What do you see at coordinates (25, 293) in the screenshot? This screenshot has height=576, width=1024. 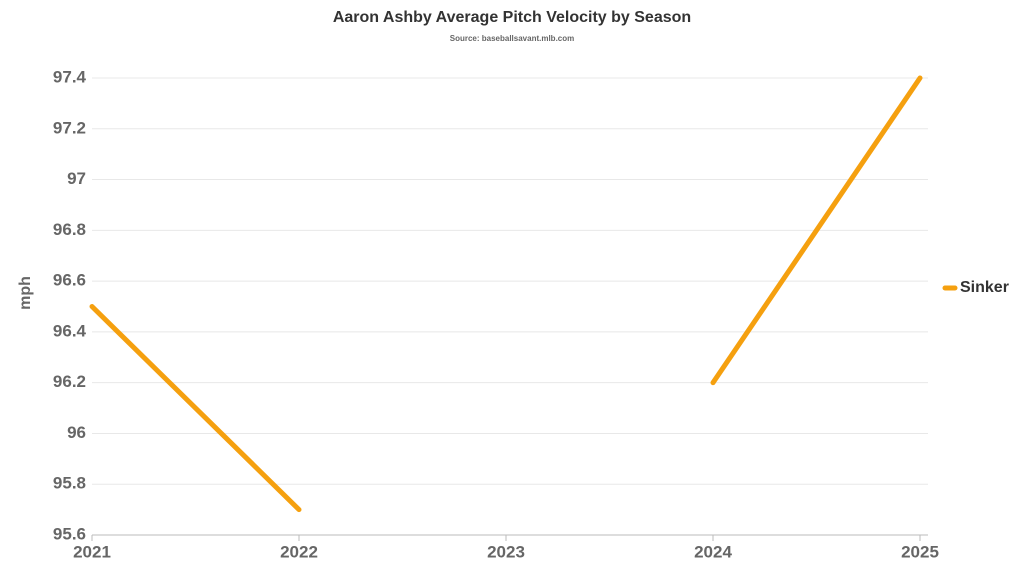 I see `y-axis-label: mph` at bounding box center [25, 293].